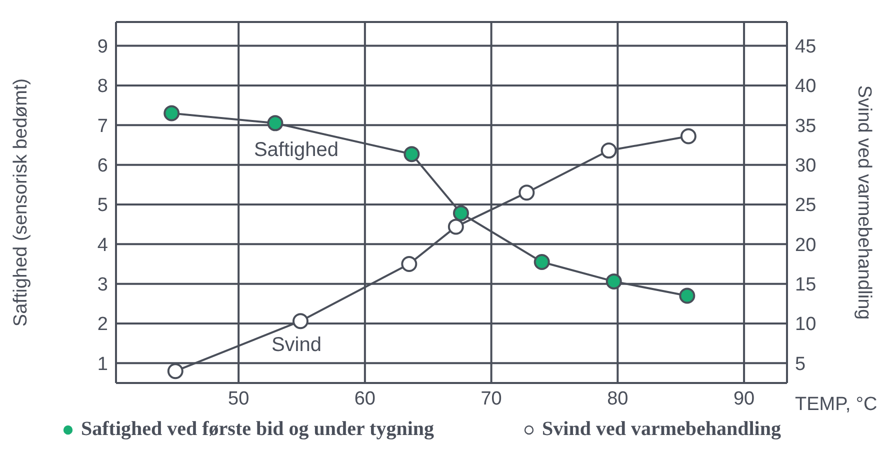 The width and height of the screenshot is (885, 462). I want to click on legend-label: Svind ved varmebehandling, so click(661, 429).